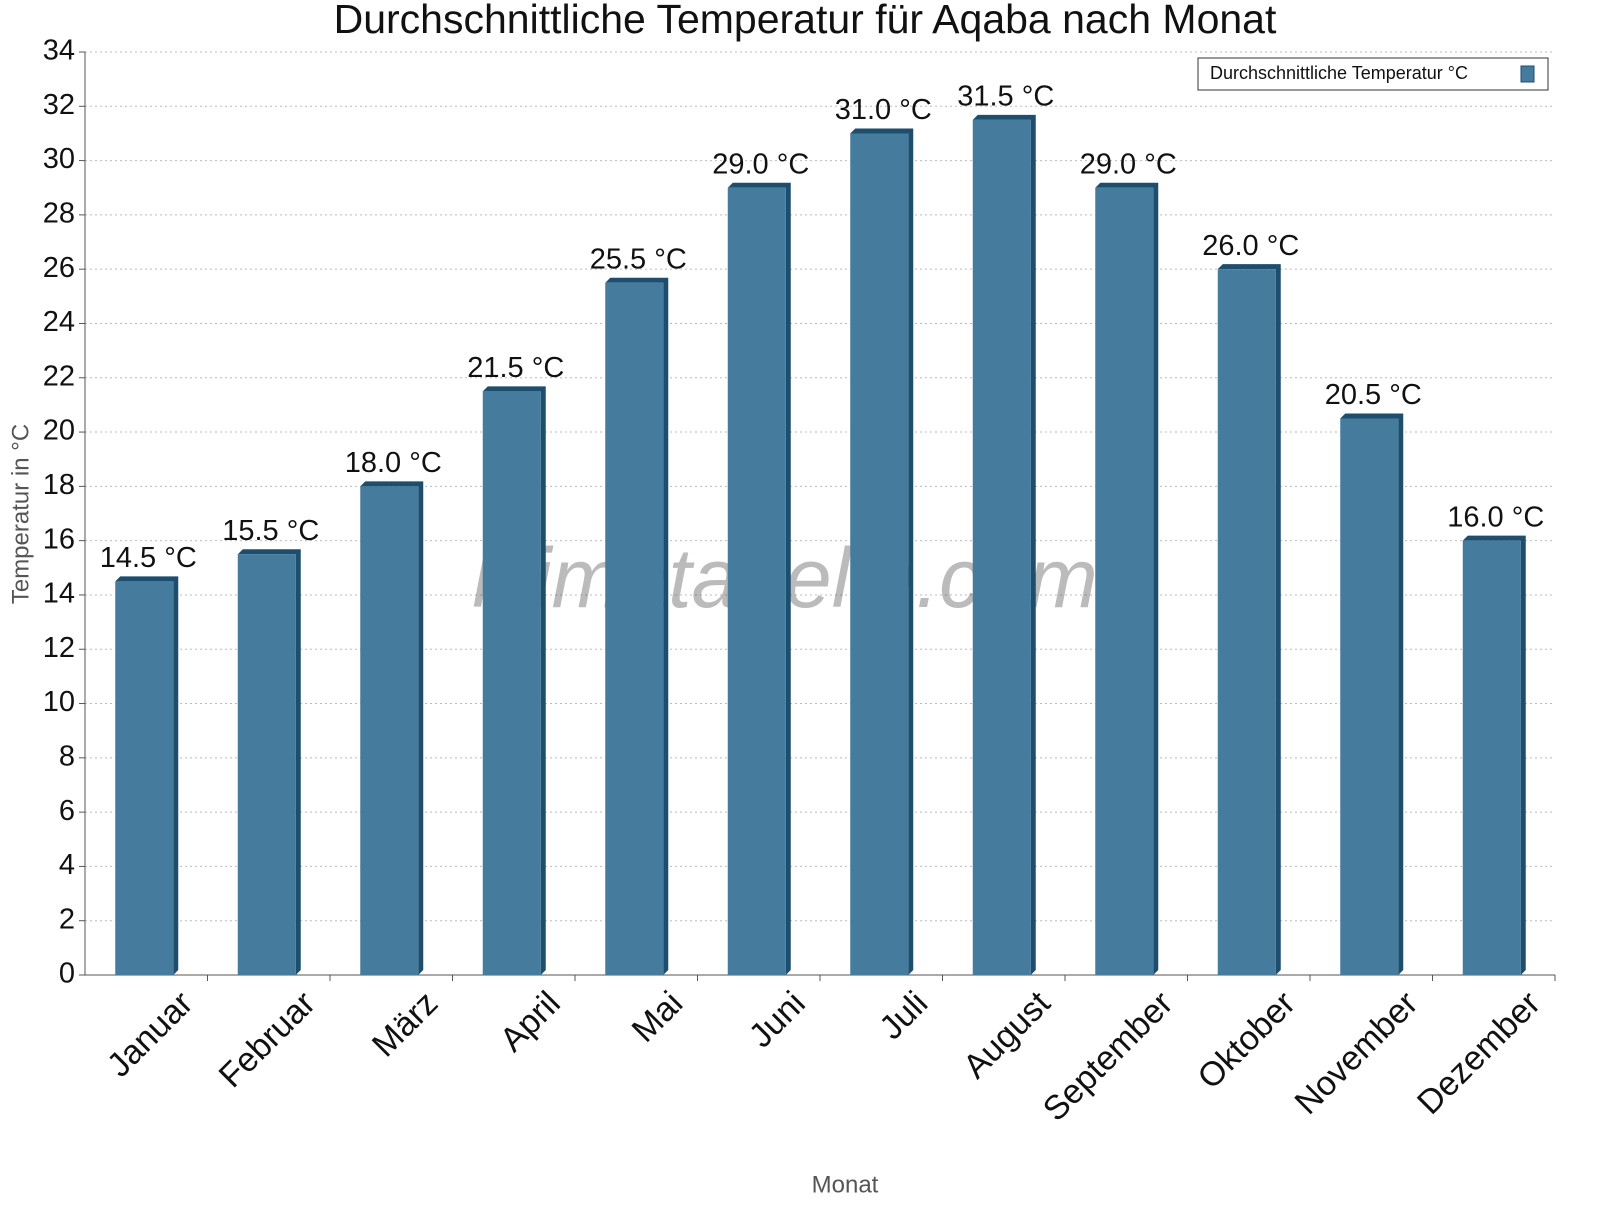 The height and width of the screenshot is (1205, 1600). I want to click on value-label: 18.0 °C, so click(393, 463).